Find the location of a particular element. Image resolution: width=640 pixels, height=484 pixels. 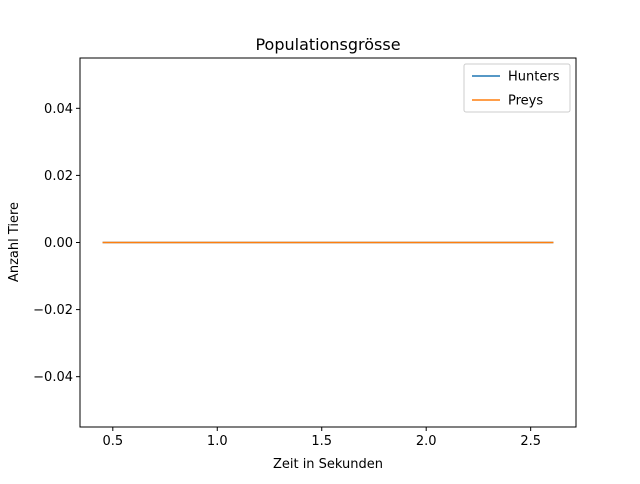

y-axis-label: Anzahl Tiere is located at coordinates (14, 242).